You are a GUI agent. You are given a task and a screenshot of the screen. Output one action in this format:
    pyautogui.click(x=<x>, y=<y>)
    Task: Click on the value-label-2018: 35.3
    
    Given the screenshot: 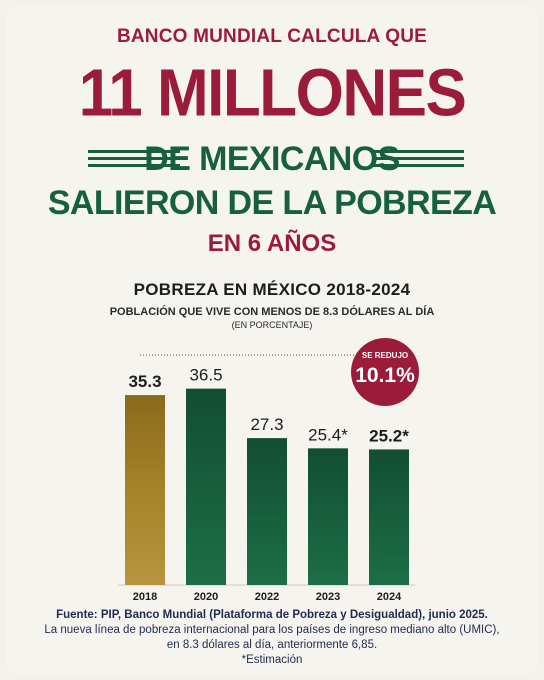 What is the action you would take?
    pyautogui.click(x=144, y=381)
    